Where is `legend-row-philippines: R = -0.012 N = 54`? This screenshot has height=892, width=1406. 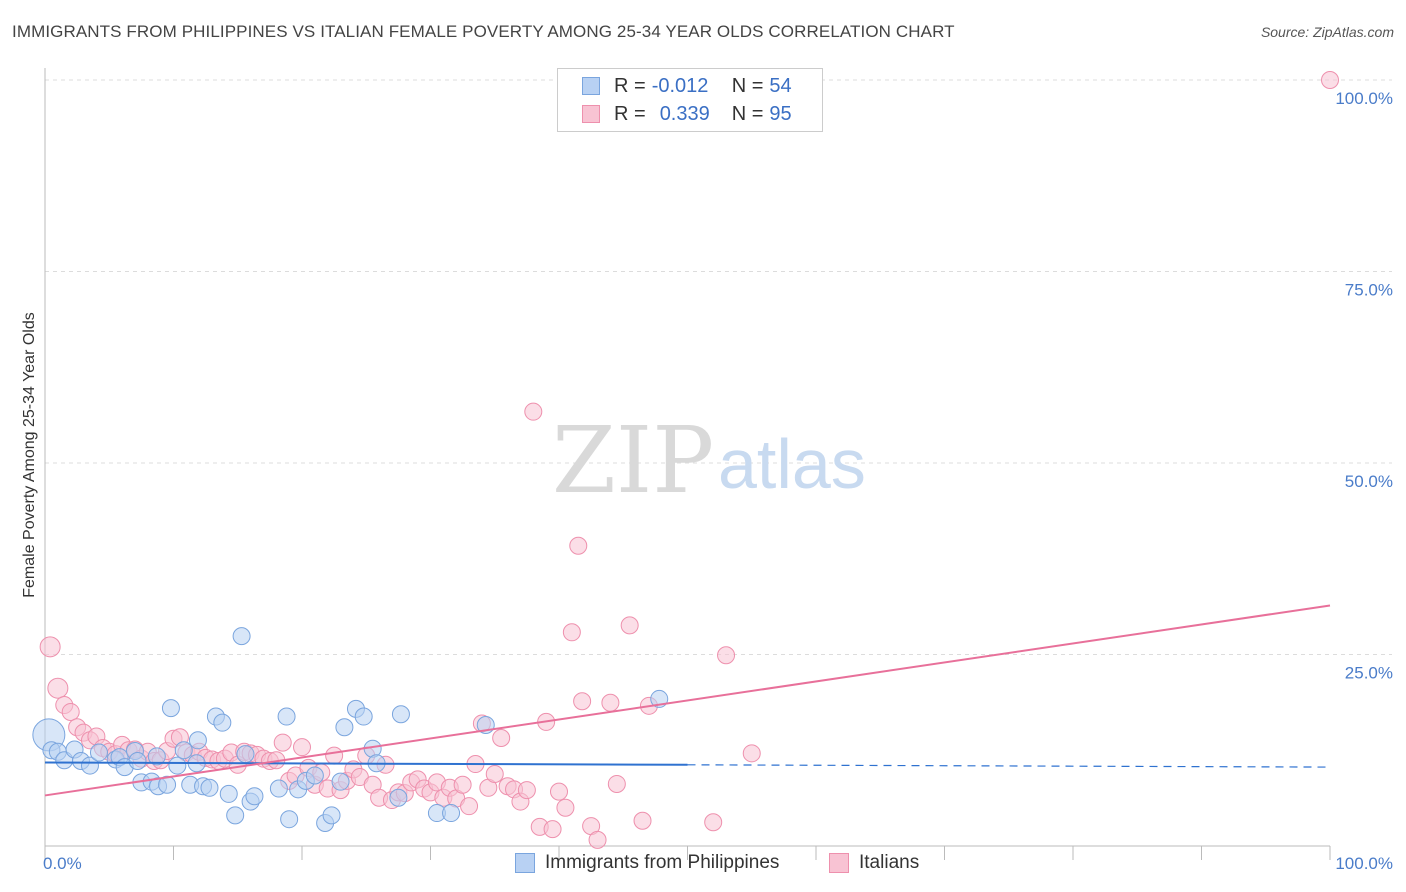 legend-row-philippines: R = -0.012 N = 54 is located at coordinates (687, 86).